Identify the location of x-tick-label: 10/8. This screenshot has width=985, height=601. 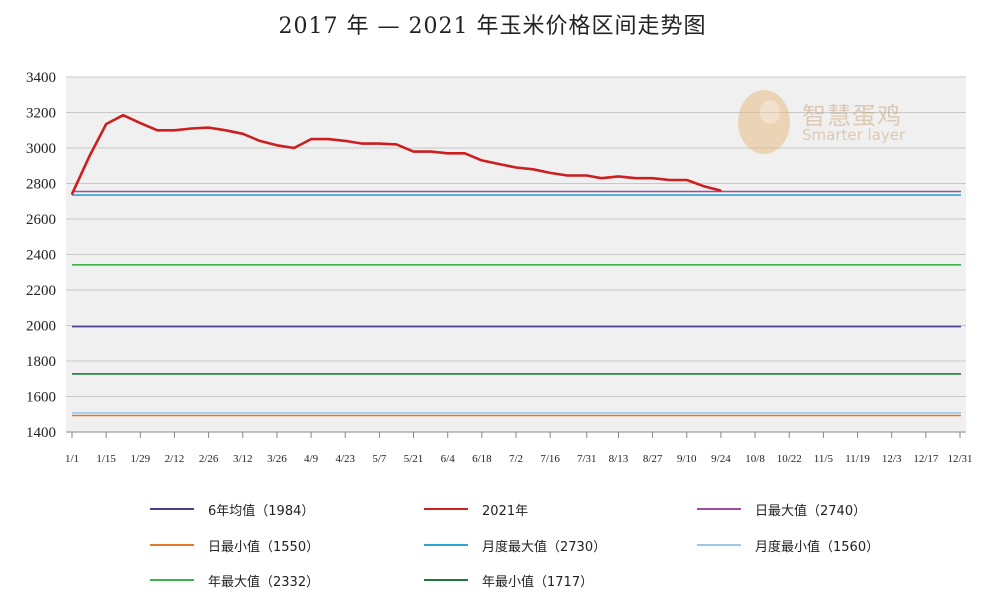
(755, 459).